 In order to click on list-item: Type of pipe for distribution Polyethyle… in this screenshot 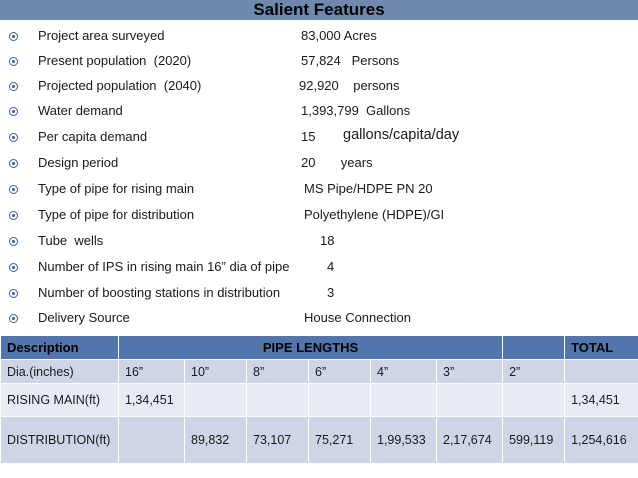, I will do `click(319, 217)`.